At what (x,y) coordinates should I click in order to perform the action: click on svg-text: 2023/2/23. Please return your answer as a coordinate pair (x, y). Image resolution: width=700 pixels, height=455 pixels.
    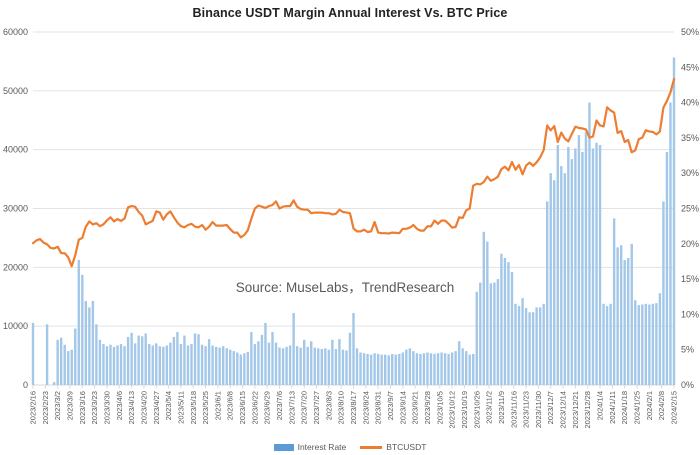
    Looking at the image, I should click on (45, 407).